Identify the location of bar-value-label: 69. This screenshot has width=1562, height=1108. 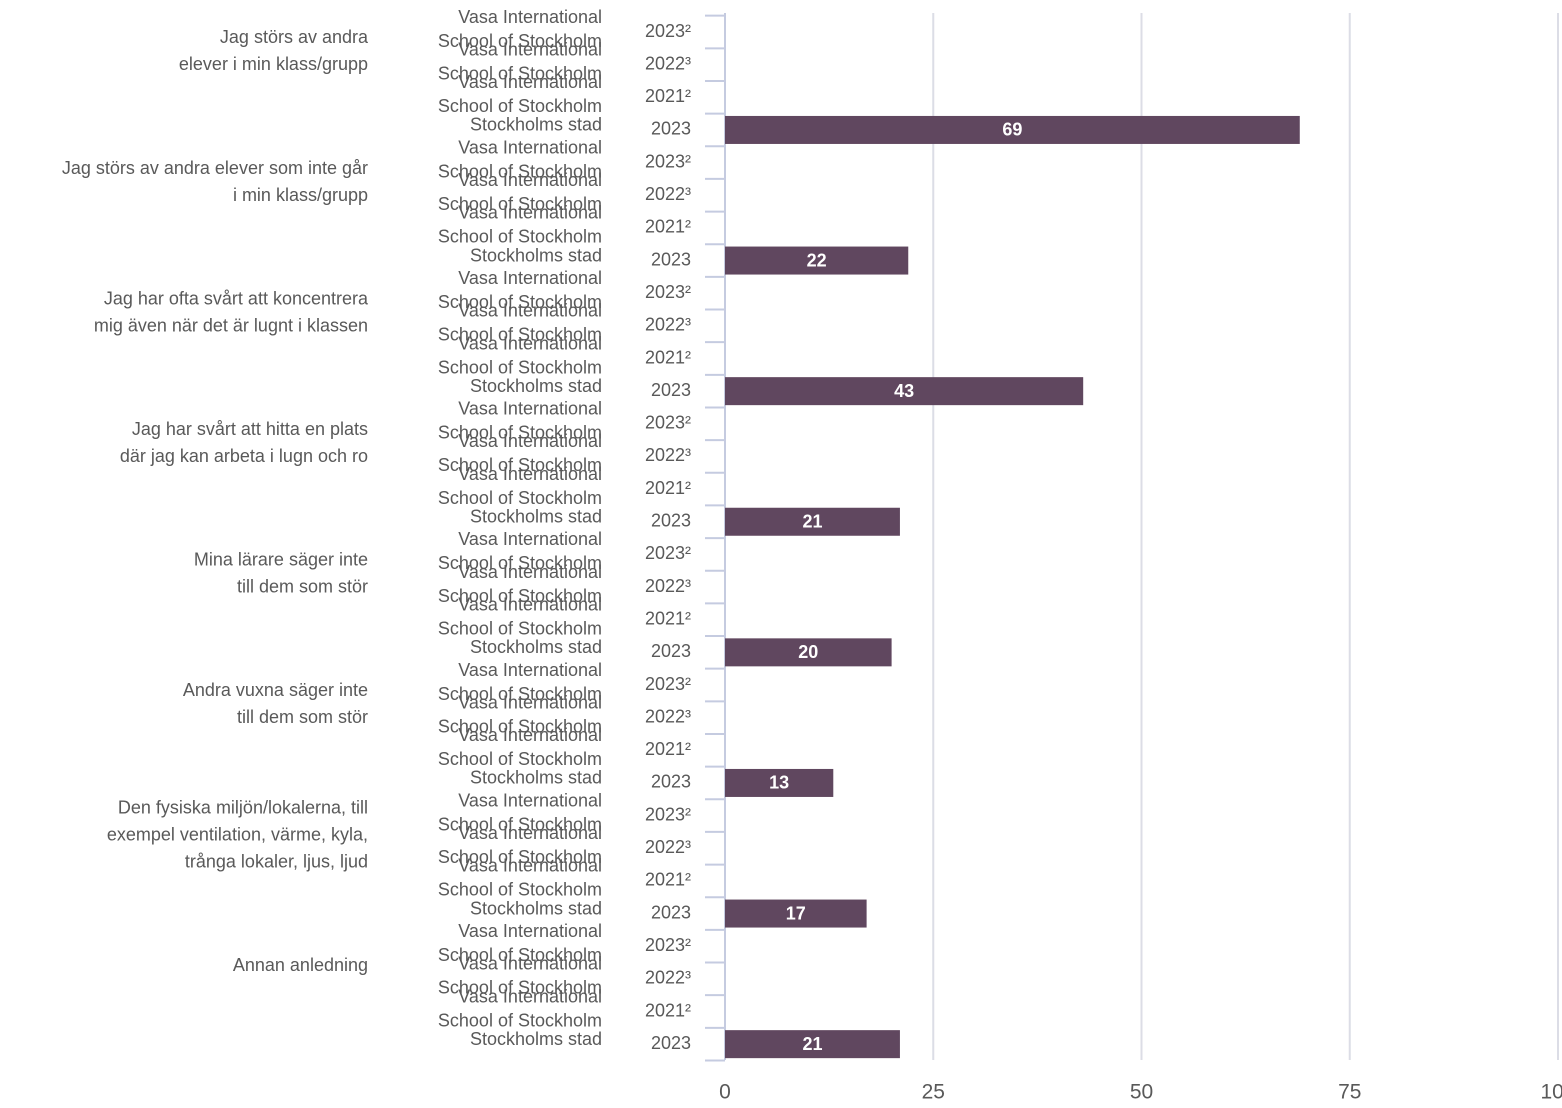
(1012, 130).